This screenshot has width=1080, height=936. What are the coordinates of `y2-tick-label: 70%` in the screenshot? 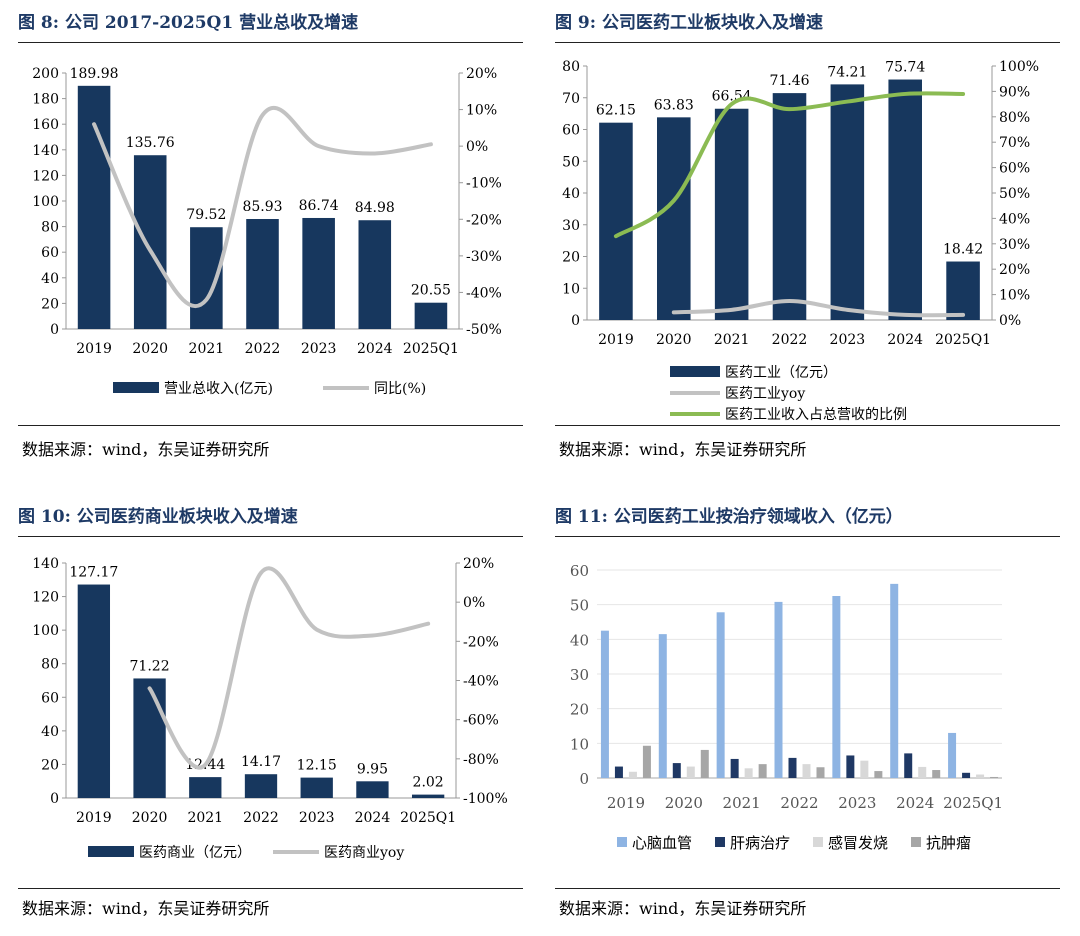 It's located at (1014, 143).